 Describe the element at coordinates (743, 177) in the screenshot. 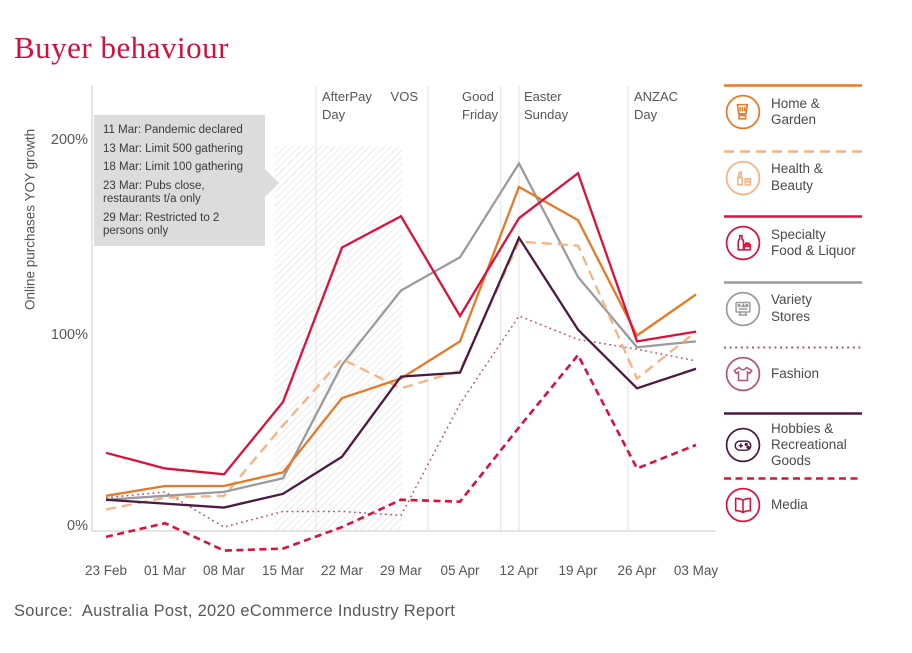

I see `cosmetics-icon` at that location.